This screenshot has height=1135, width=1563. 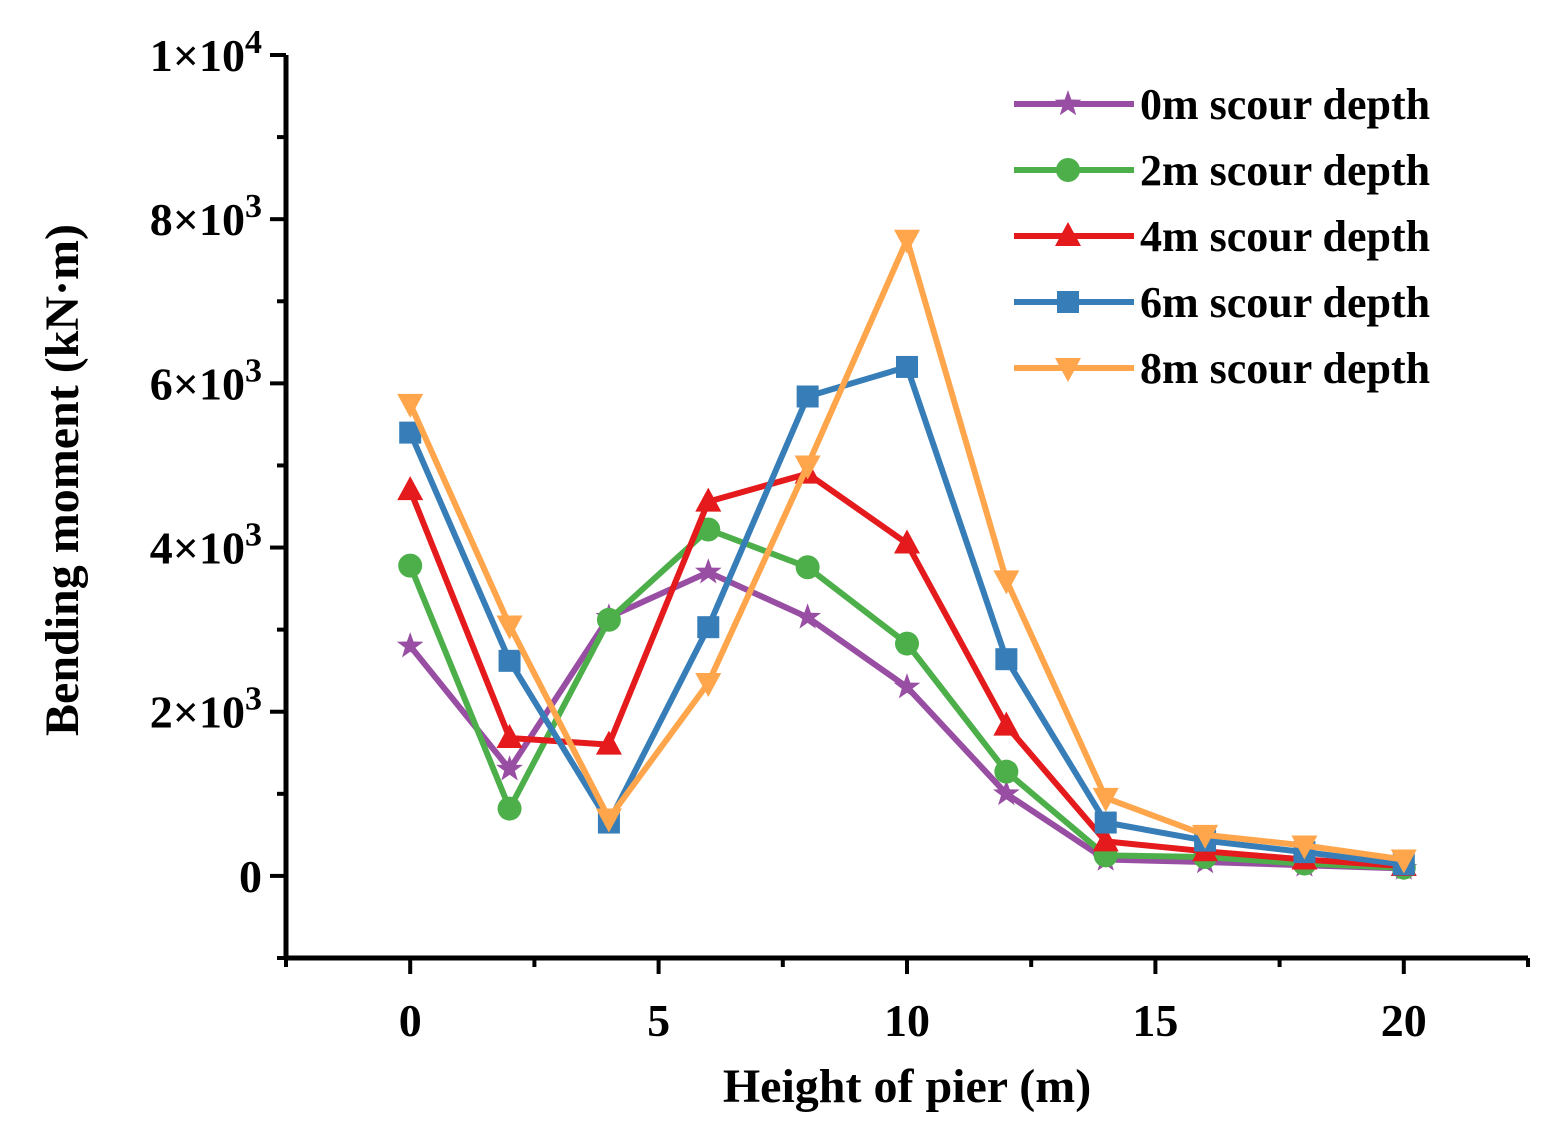 What do you see at coordinates (1285, 368) in the screenshot?
I see `legend-label: 8m scour depth` at bounding box center [1285, 368].